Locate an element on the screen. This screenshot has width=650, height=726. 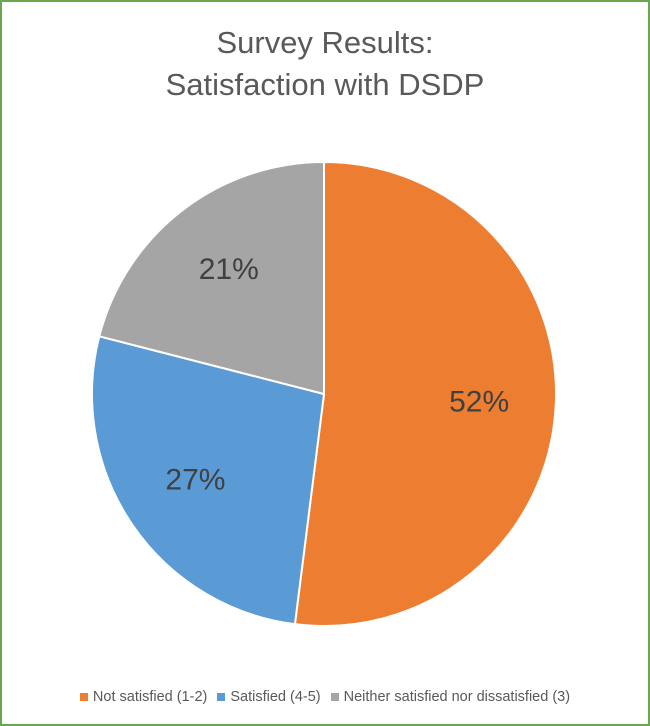
data-label-not-satisfied: 52% is located at coordinates (479, 402).